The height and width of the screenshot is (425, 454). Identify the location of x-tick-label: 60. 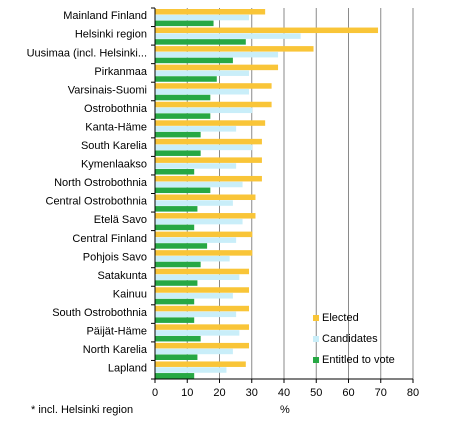
(348, 393).